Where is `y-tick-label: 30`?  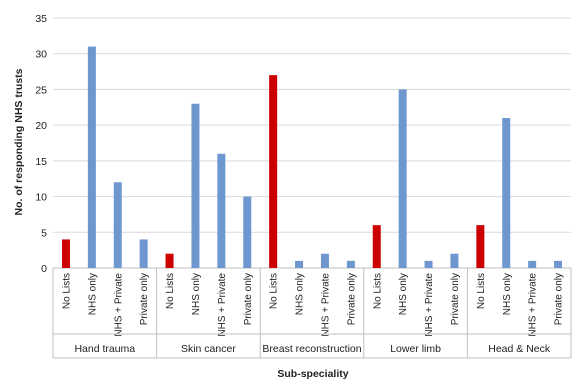
y-tick-label: 30 is located at coordinates (41, 55).